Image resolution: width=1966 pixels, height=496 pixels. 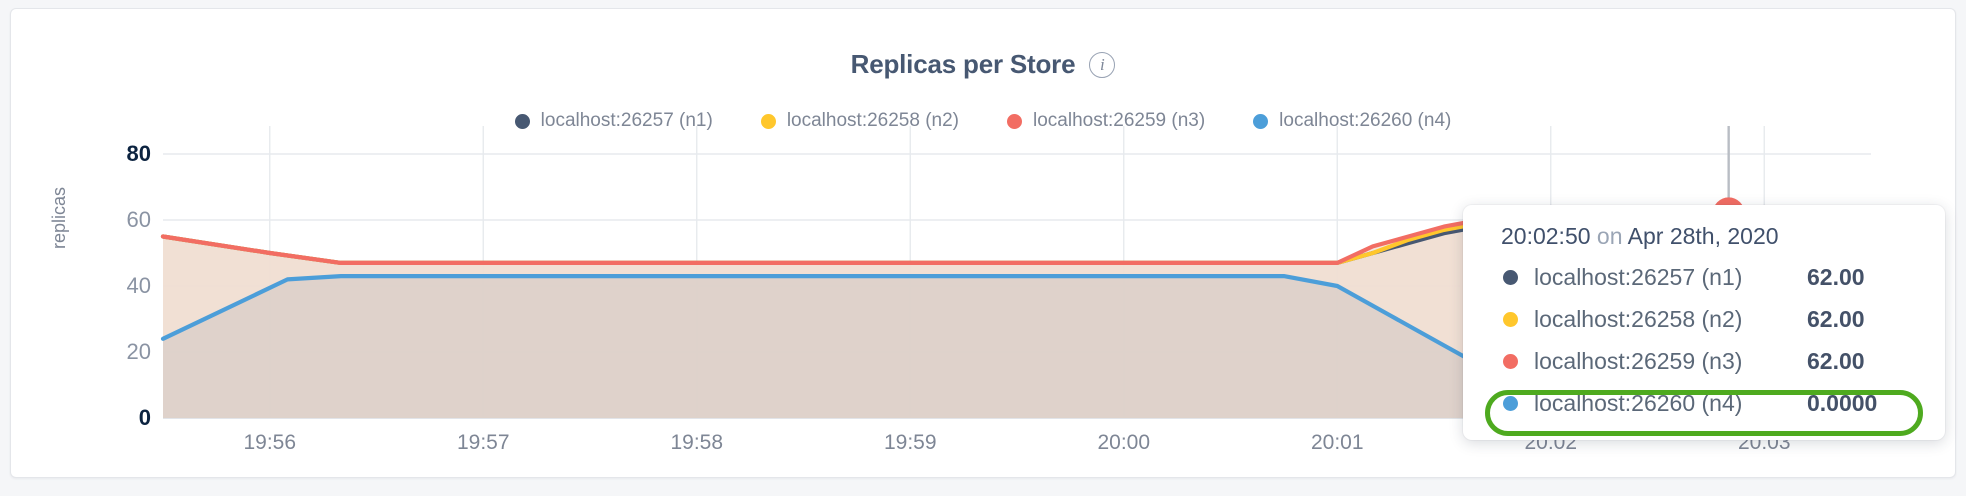 I want to click on tooltip-row: localhost:26258 (n2) 62.00, so click(x=1704, y=319).